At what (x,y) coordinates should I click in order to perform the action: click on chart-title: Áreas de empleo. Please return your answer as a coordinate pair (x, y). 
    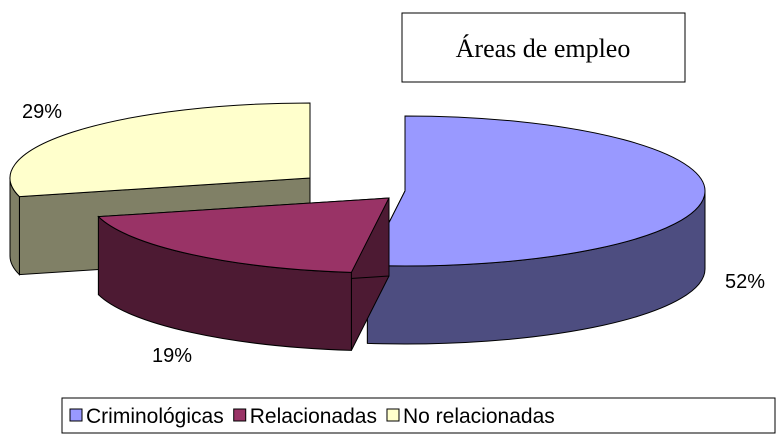
    Looking at the image, I should click on (543, 48).